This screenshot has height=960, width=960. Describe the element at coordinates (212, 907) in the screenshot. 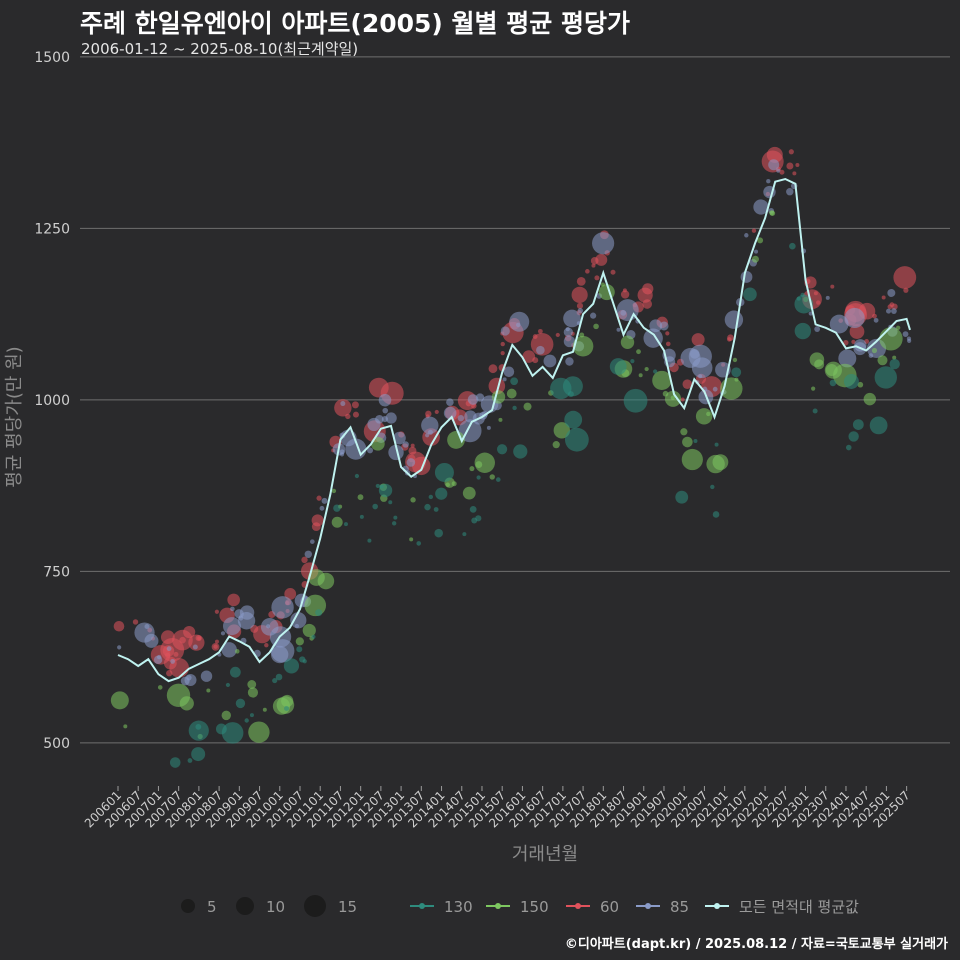

I see `size-legend-label: 5` at that location.